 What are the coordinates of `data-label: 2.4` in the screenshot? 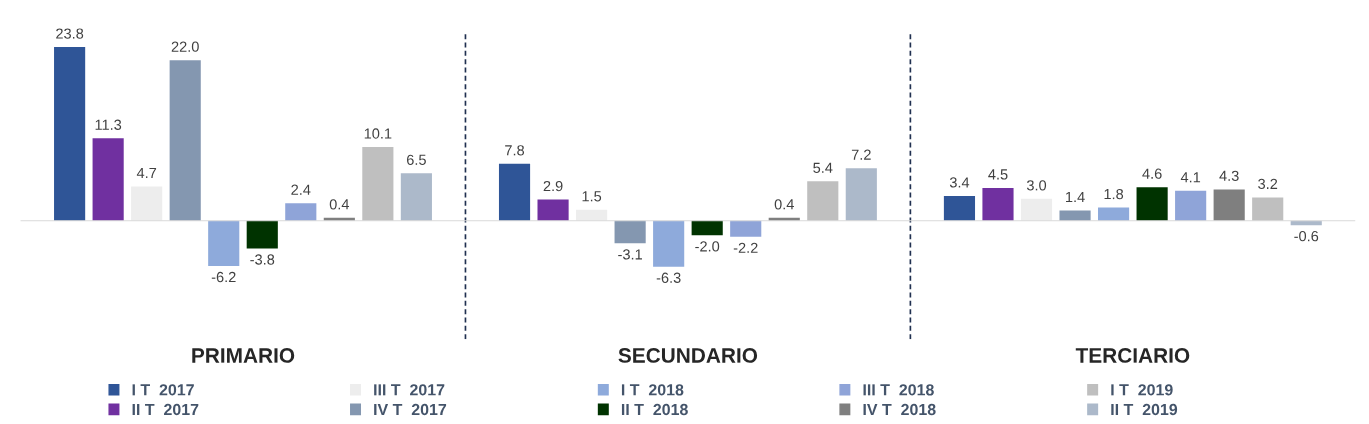 It's located at (301, 189).